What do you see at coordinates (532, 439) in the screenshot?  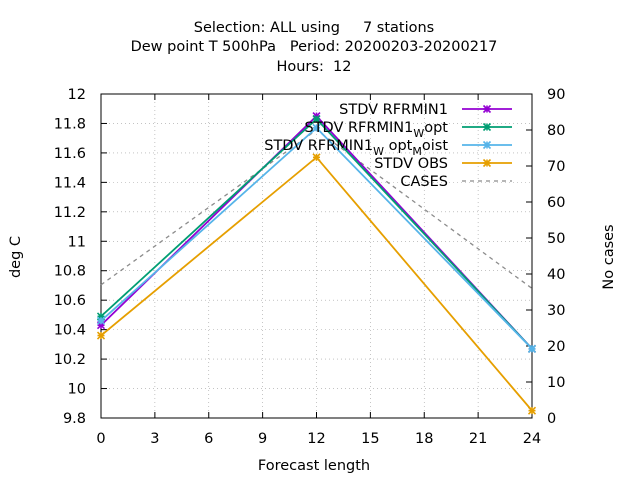 I see `x-tick-label: 24` at bounding box center [532, 439].